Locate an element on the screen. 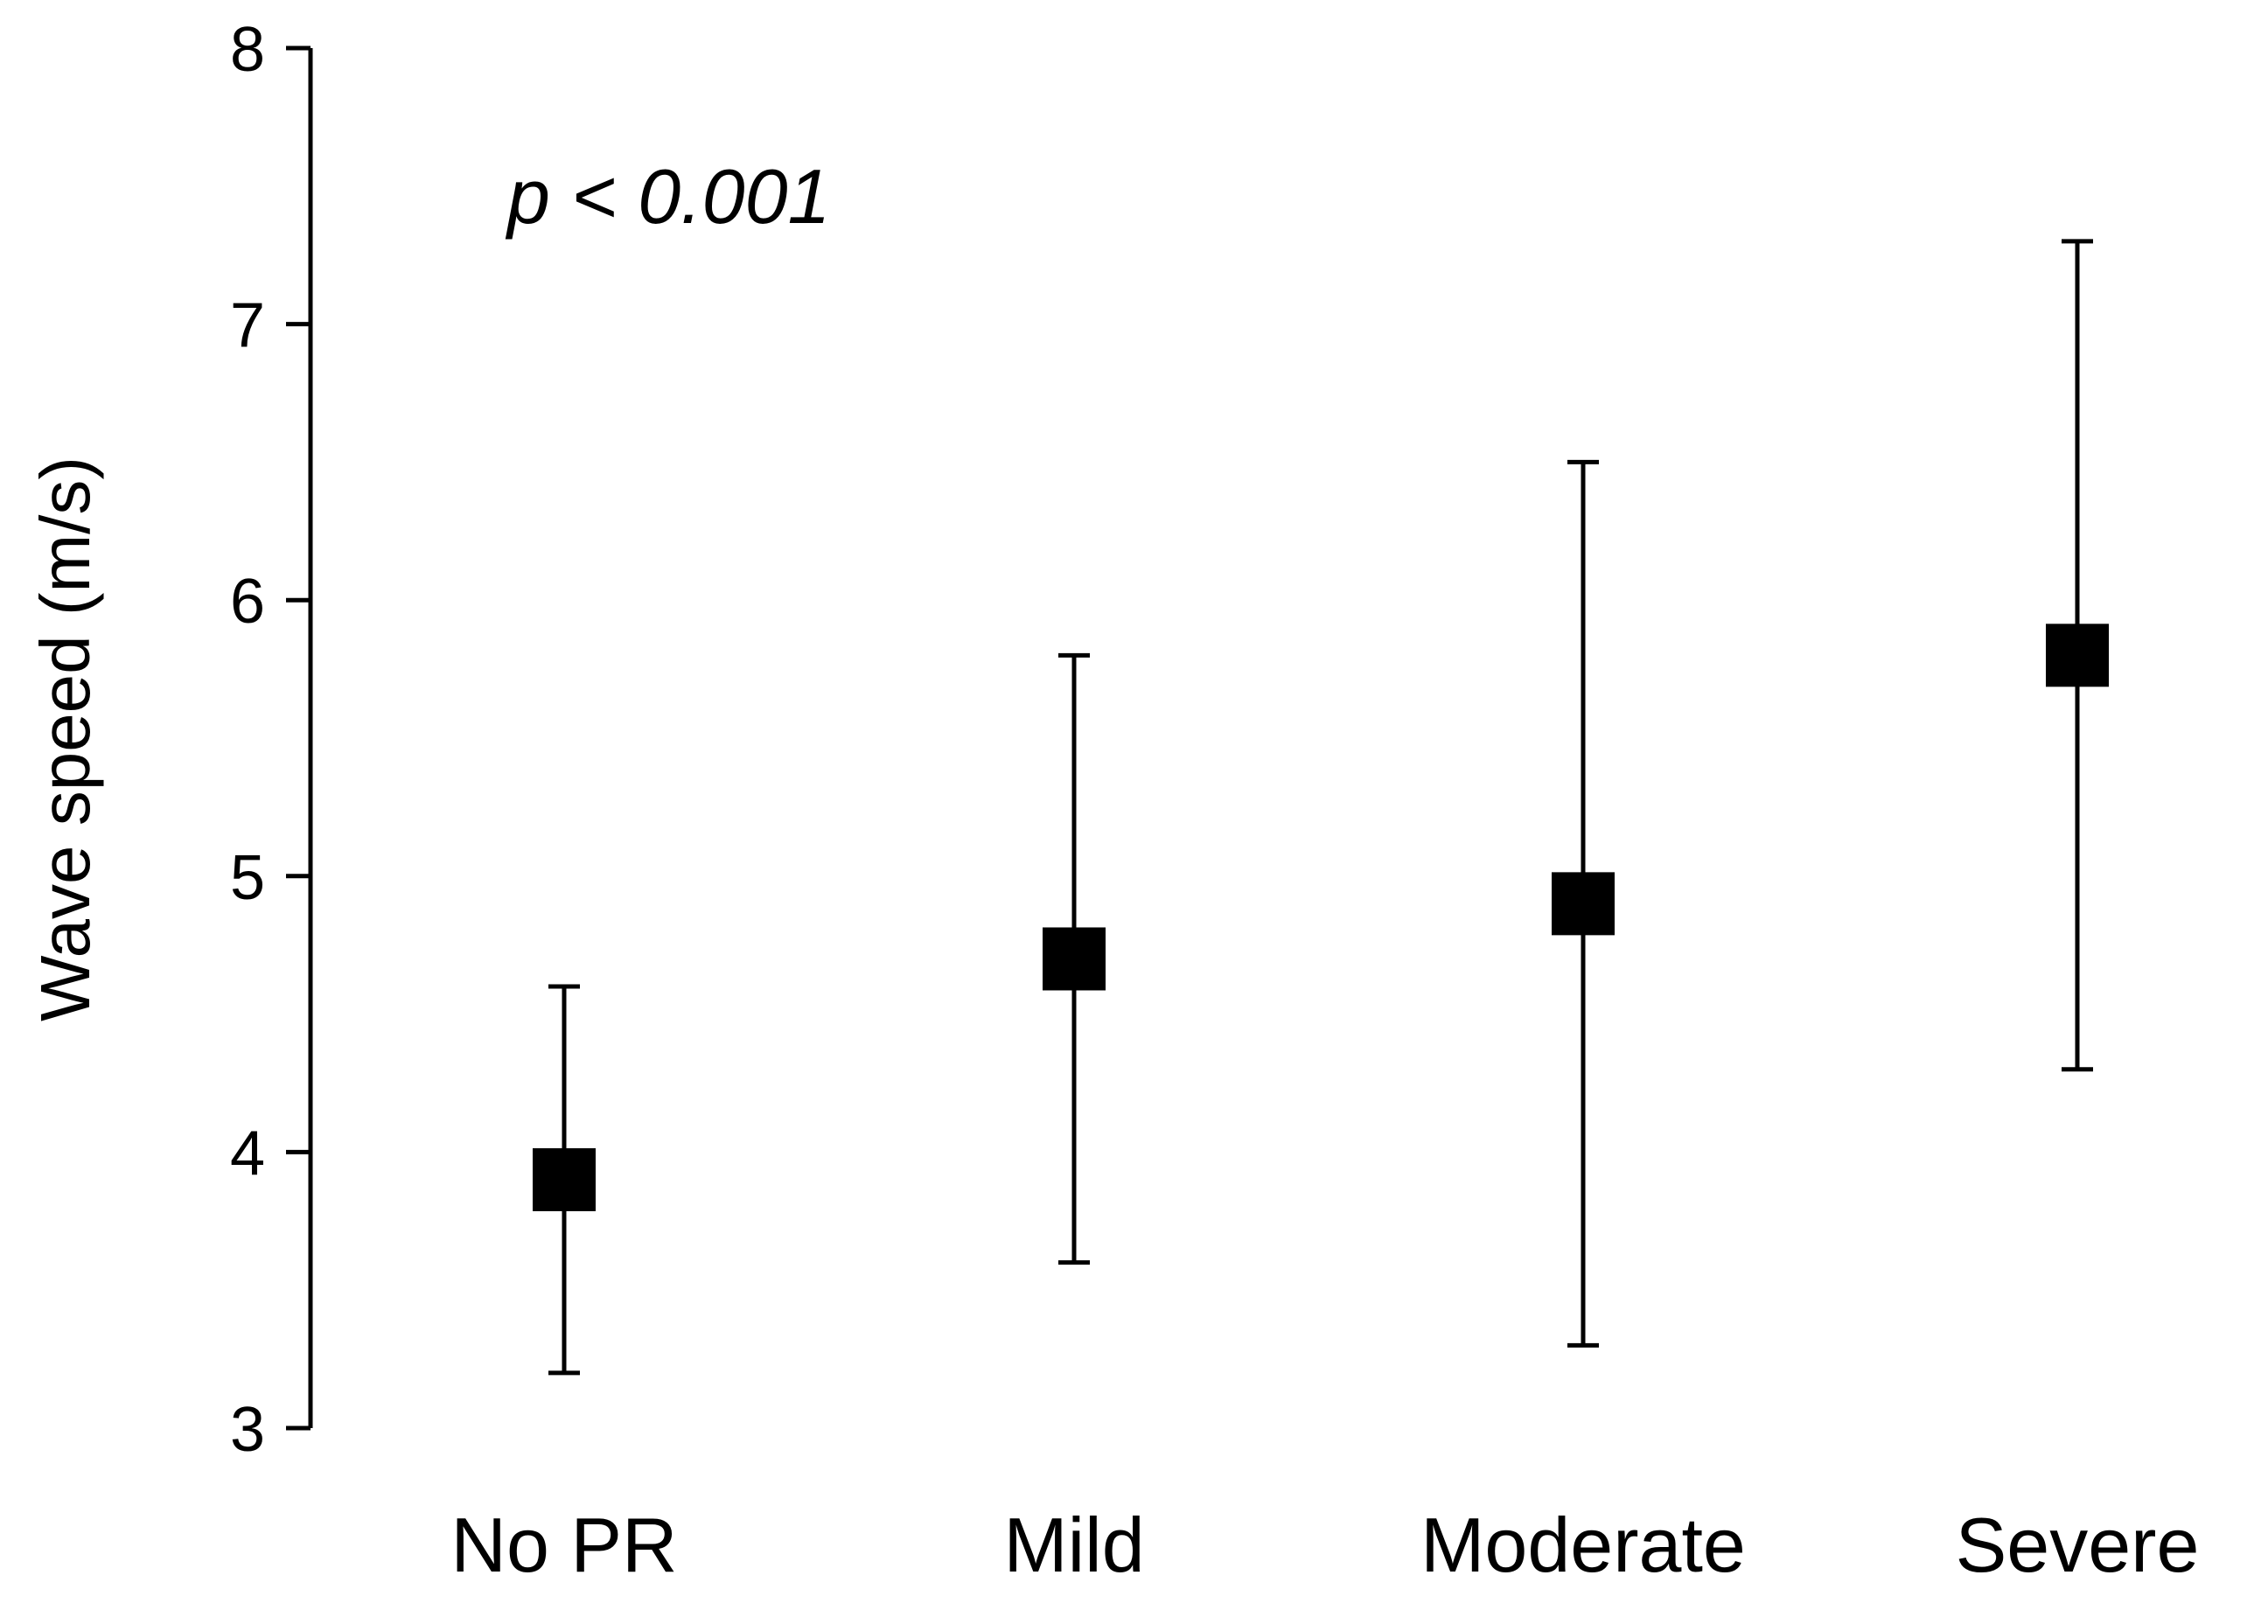  x-category-label-0: No PR is located at coordinates (563, 1545).